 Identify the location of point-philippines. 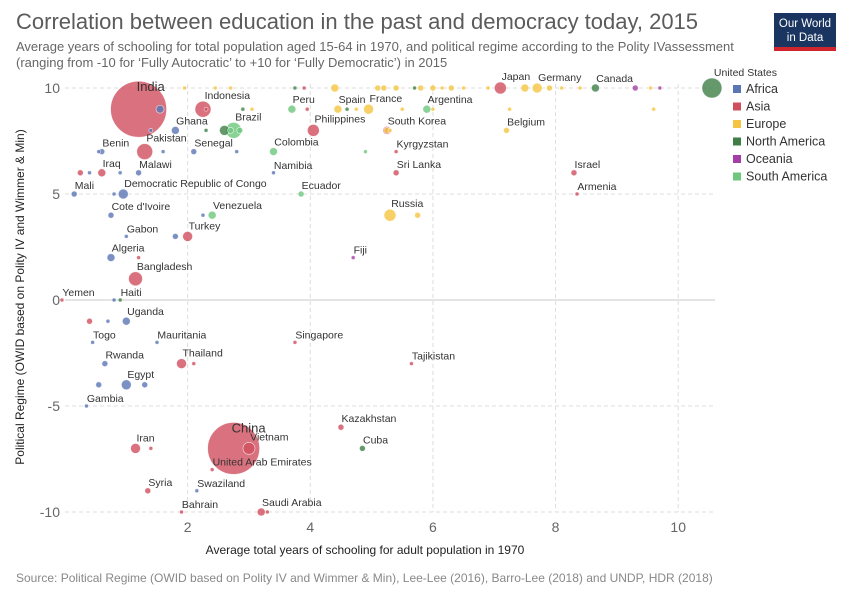
(313, 130).